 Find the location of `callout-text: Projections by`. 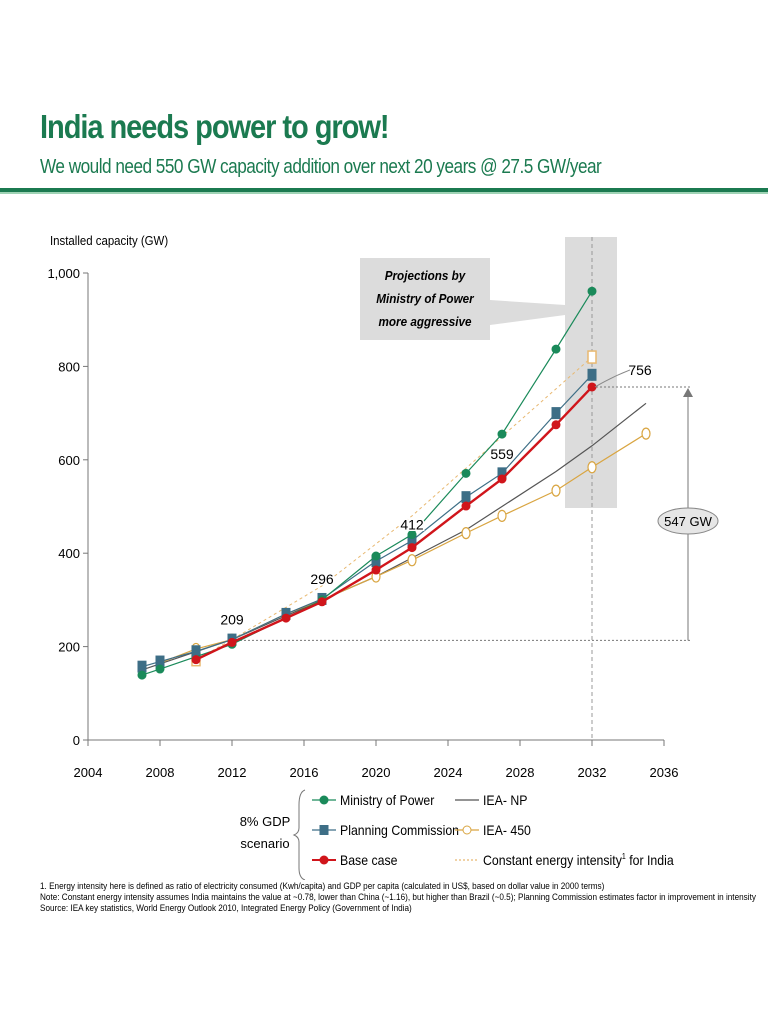

callout-text: Projections by is located at coordinates (426, 275).